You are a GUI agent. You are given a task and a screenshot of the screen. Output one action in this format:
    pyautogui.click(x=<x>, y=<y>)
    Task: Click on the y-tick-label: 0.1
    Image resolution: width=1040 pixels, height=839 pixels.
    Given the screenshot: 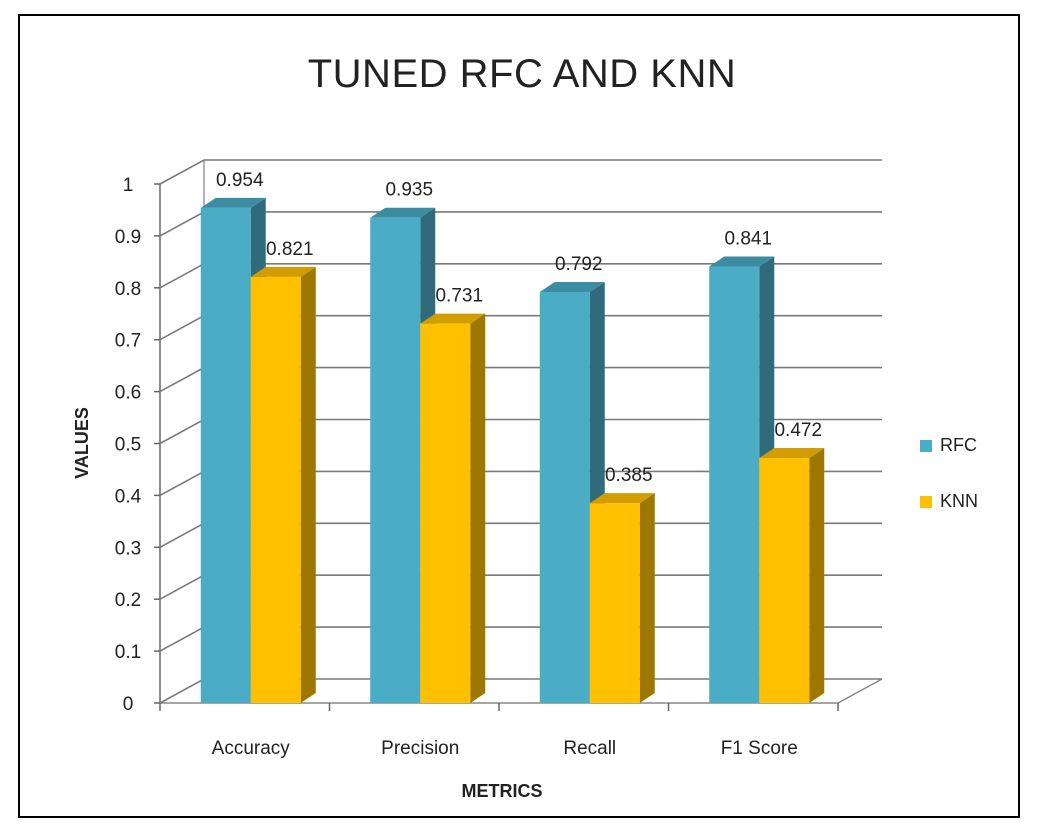 What is the action you would take?
    pyautogui.click(x=128, y=652)
    